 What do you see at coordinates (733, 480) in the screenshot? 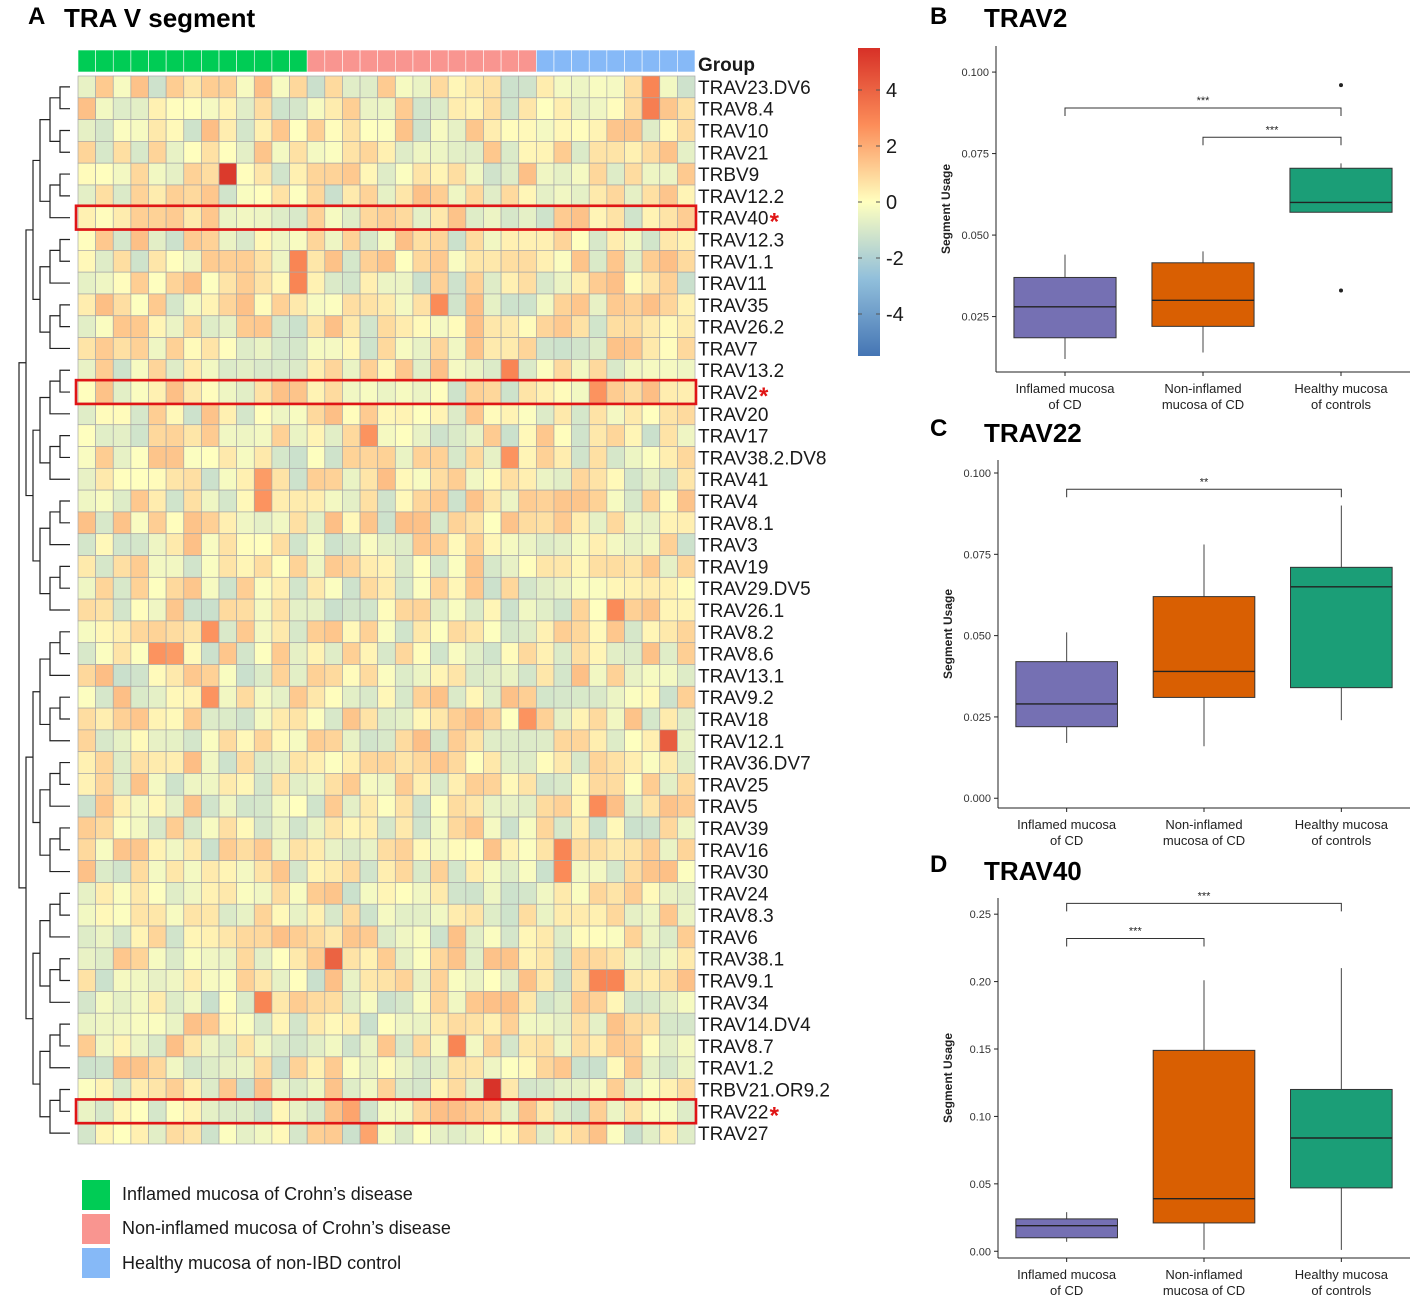
I see `row-label-trav41: TRAV41` at bounding box center [733, 480].